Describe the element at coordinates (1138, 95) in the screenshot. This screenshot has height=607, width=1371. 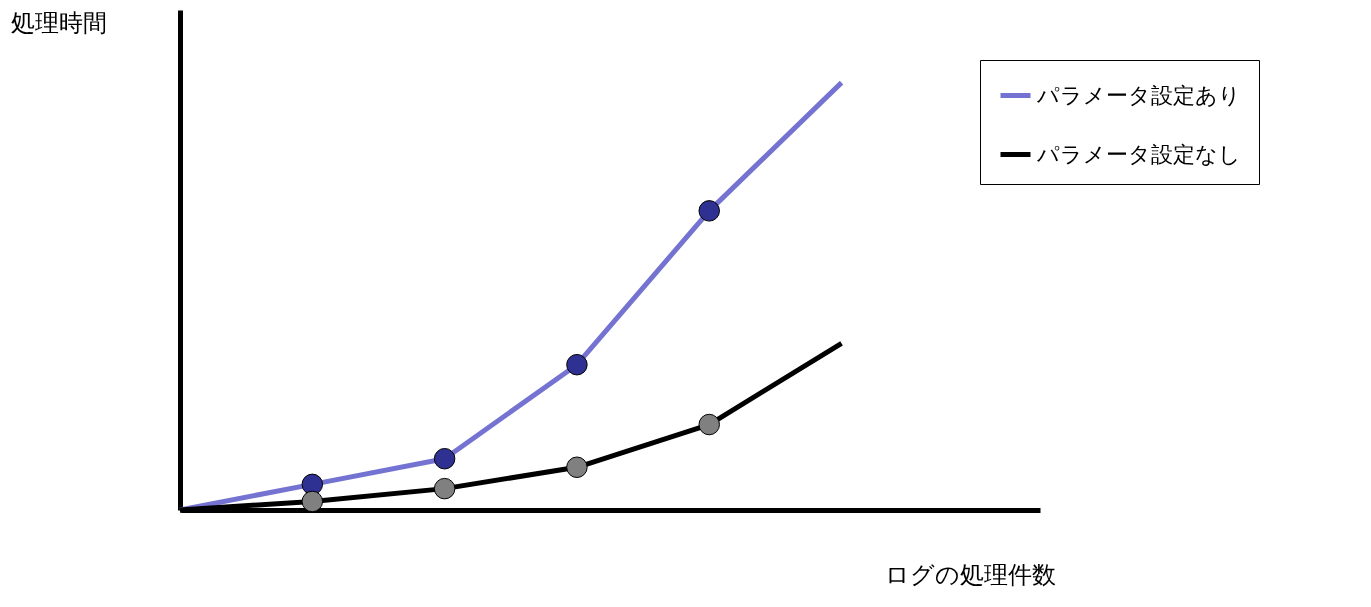
I see `legend-label: パラメータ設定あり` at that location.